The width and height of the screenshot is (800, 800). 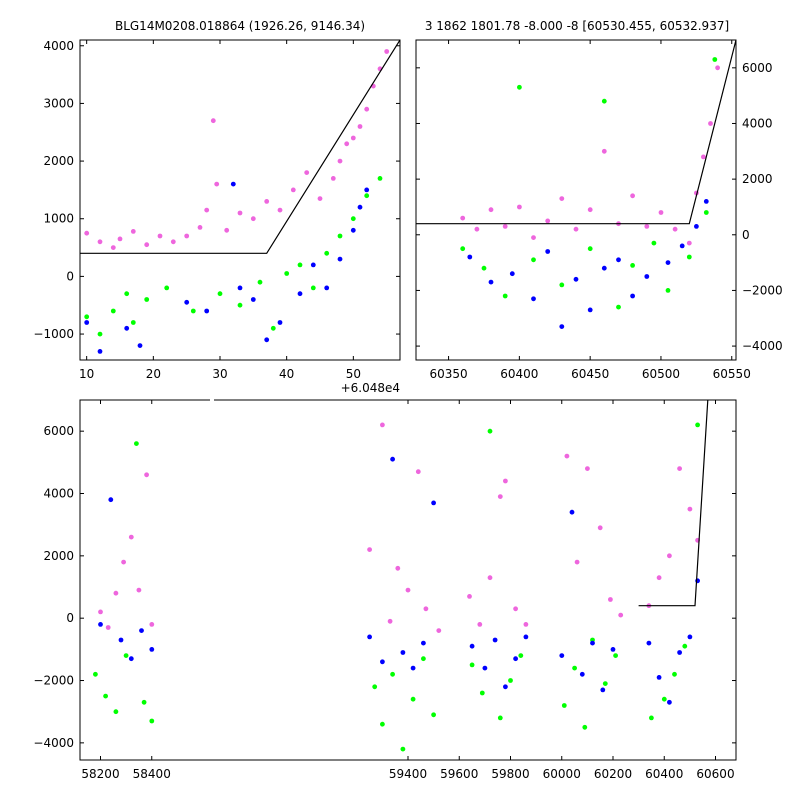 What do you see at coordinates (519, 374) in the screenshot?
I see `x-tick-label: 60400` at bounding box center [519, 374].